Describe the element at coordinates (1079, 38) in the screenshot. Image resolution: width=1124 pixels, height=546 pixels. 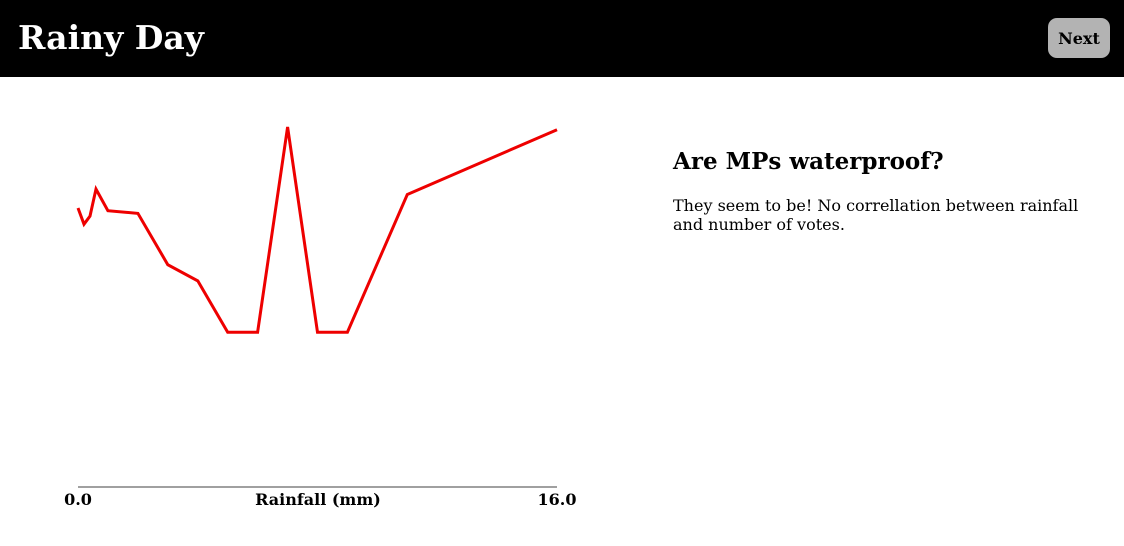
I see `next-button: Next` at that location.